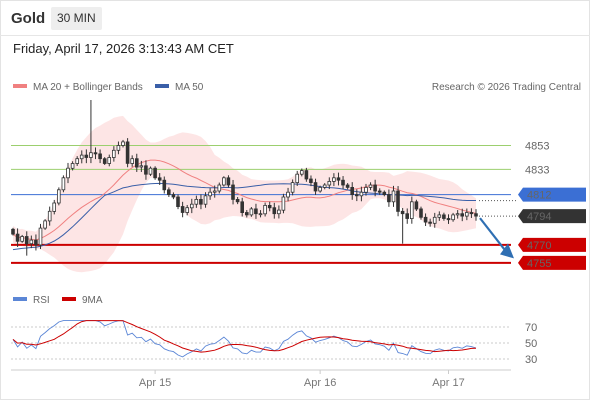 This screenshot has height=400, width=590. Describe the element at coordinates (295, 18) in the screenshot. I see `chart-header: Gold 30 MIN` at that location.